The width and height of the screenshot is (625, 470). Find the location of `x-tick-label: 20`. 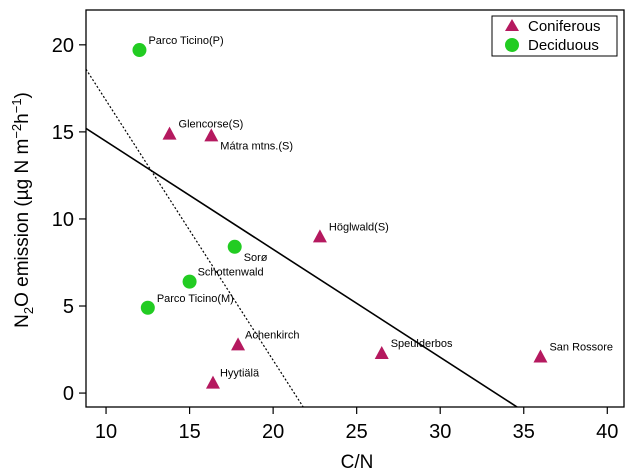

x-tick-label: 20 is located at coordinates (273, 432).